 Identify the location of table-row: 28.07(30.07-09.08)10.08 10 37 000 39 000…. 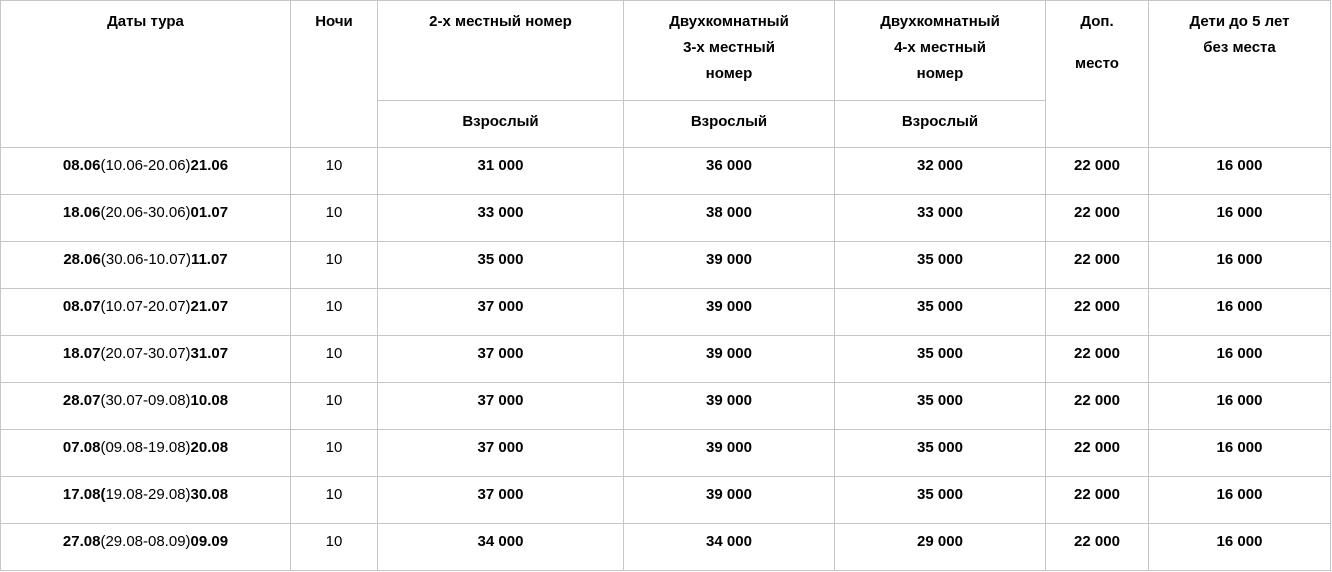
(665, 406).